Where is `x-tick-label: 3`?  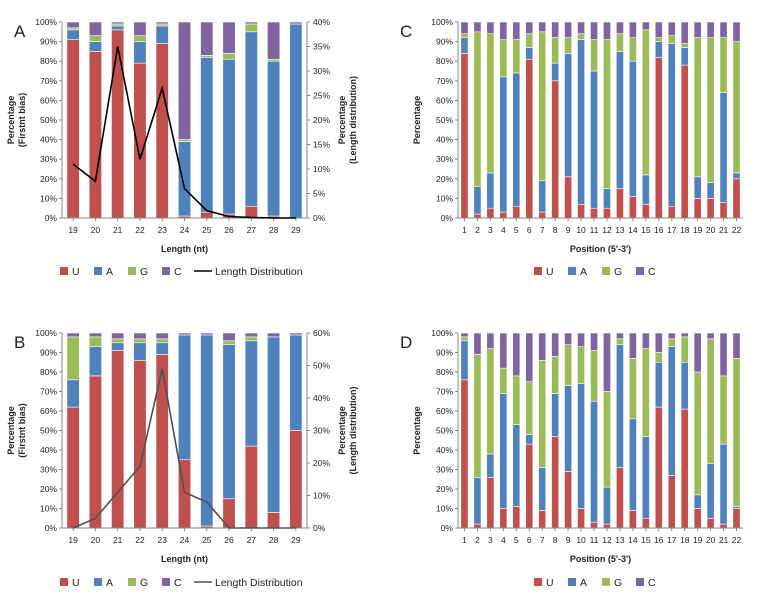
x-tick-label: 3 is located at coordinates (490, 230).